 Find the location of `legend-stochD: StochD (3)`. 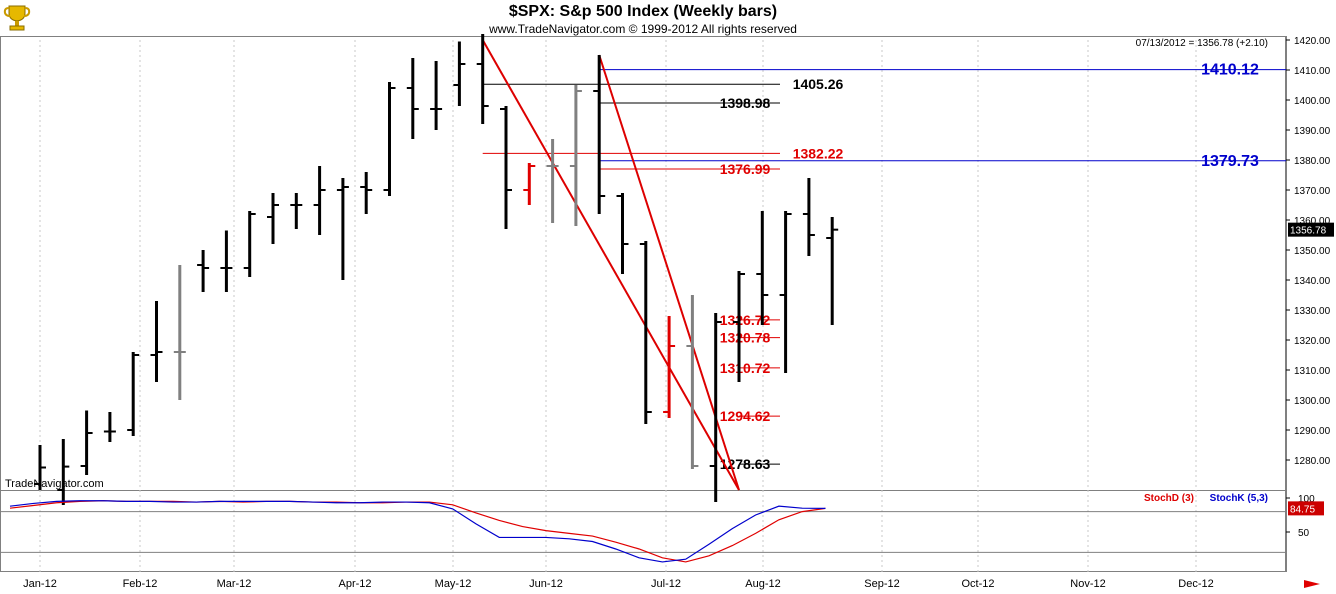

legend-stochD: StochD (3) is located at coordinates (1169, 498).